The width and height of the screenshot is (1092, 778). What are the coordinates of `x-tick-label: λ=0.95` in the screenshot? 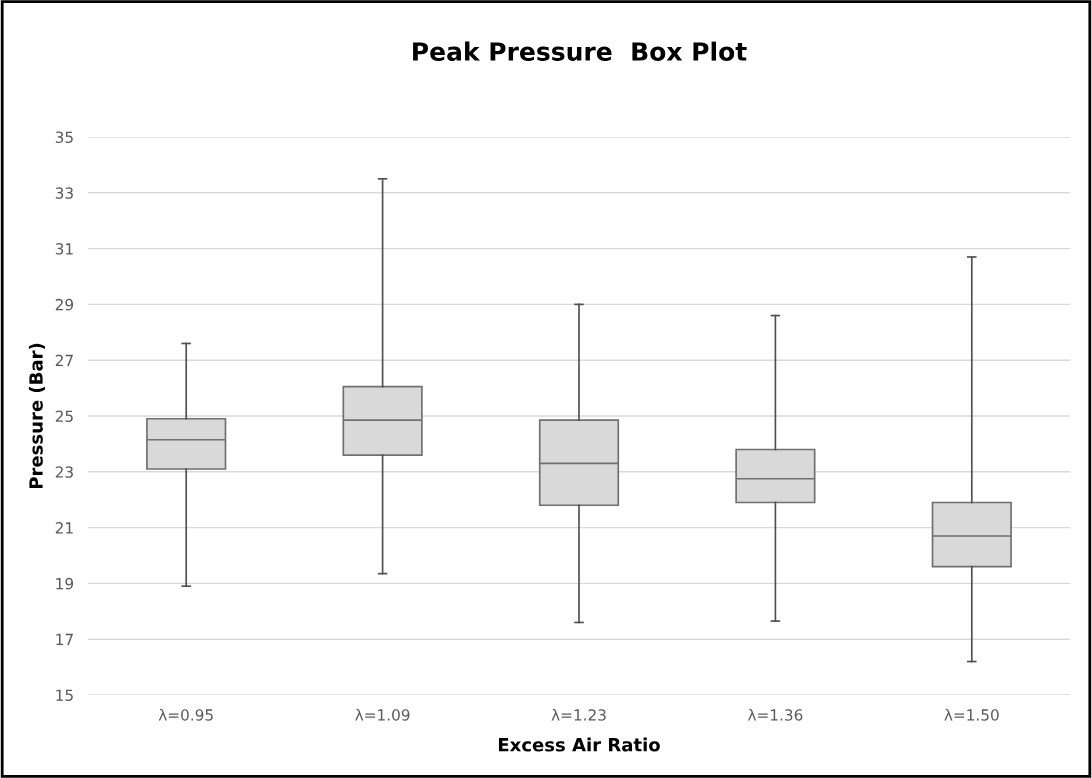 It's located at (185, 714).